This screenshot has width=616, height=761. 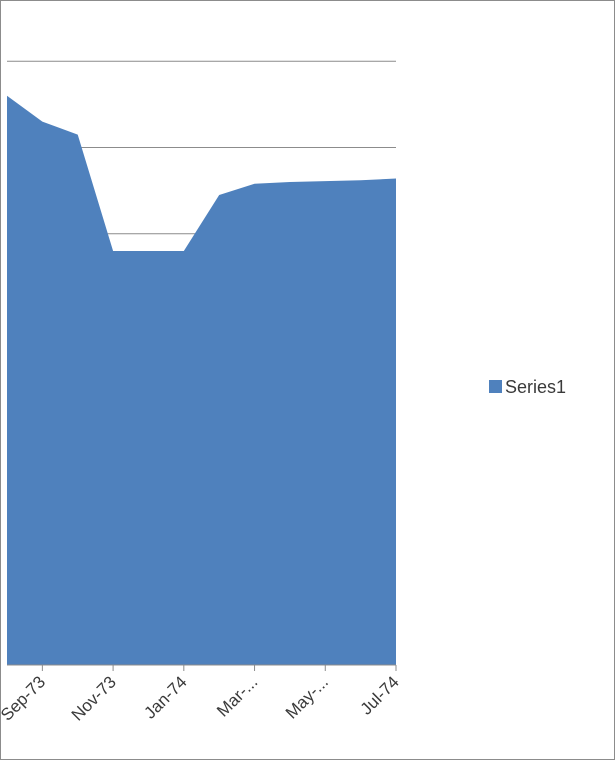 I want to click on legend: Series1, so click(x=527, y=387).